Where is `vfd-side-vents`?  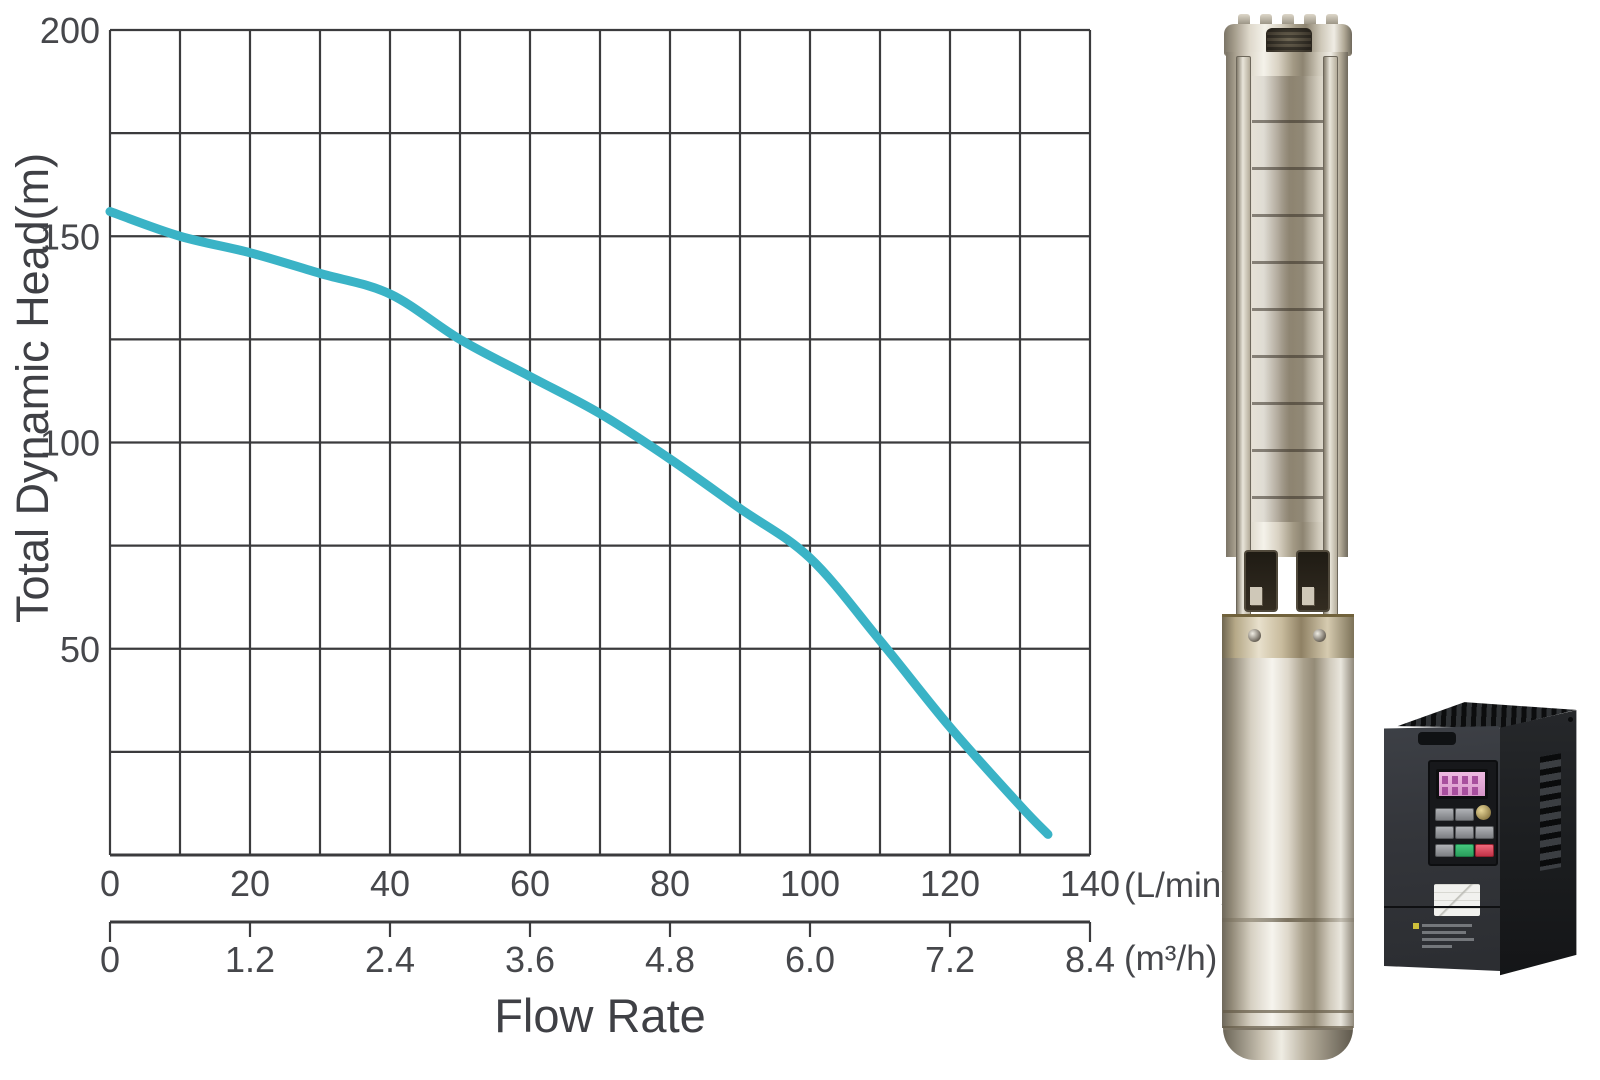
vfd-side-vents is located at coordinates (1550, 812).